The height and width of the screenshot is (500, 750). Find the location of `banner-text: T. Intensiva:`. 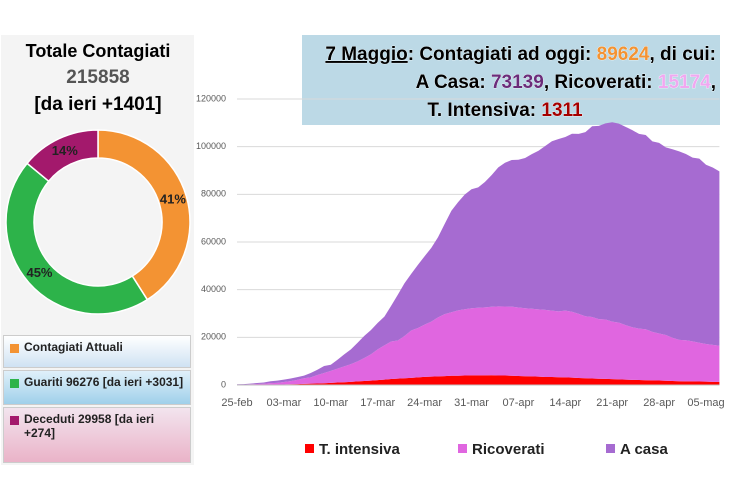

banner-text: T. Intensiva: is located at coordinates (484, 110).